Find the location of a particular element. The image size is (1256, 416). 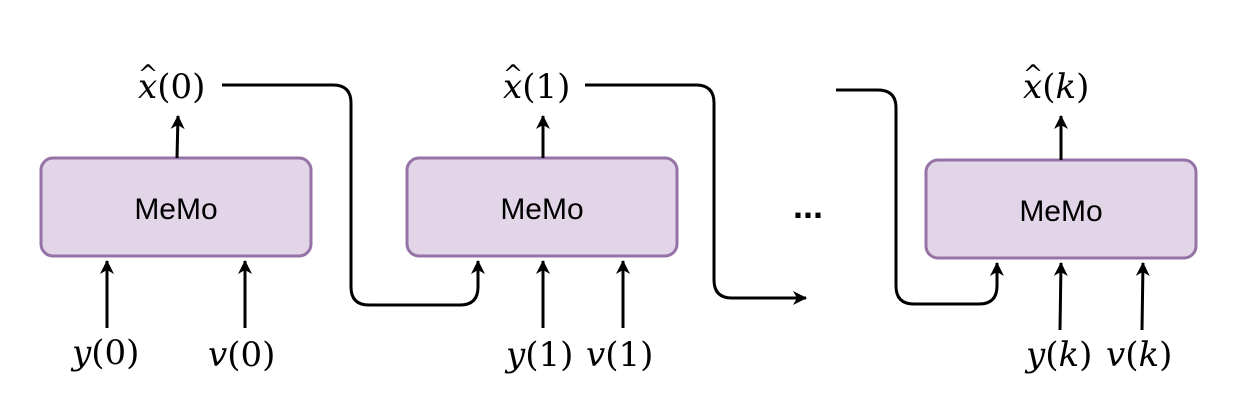

output-label-k-hat: ^ is located at coordinates (1033, 74).